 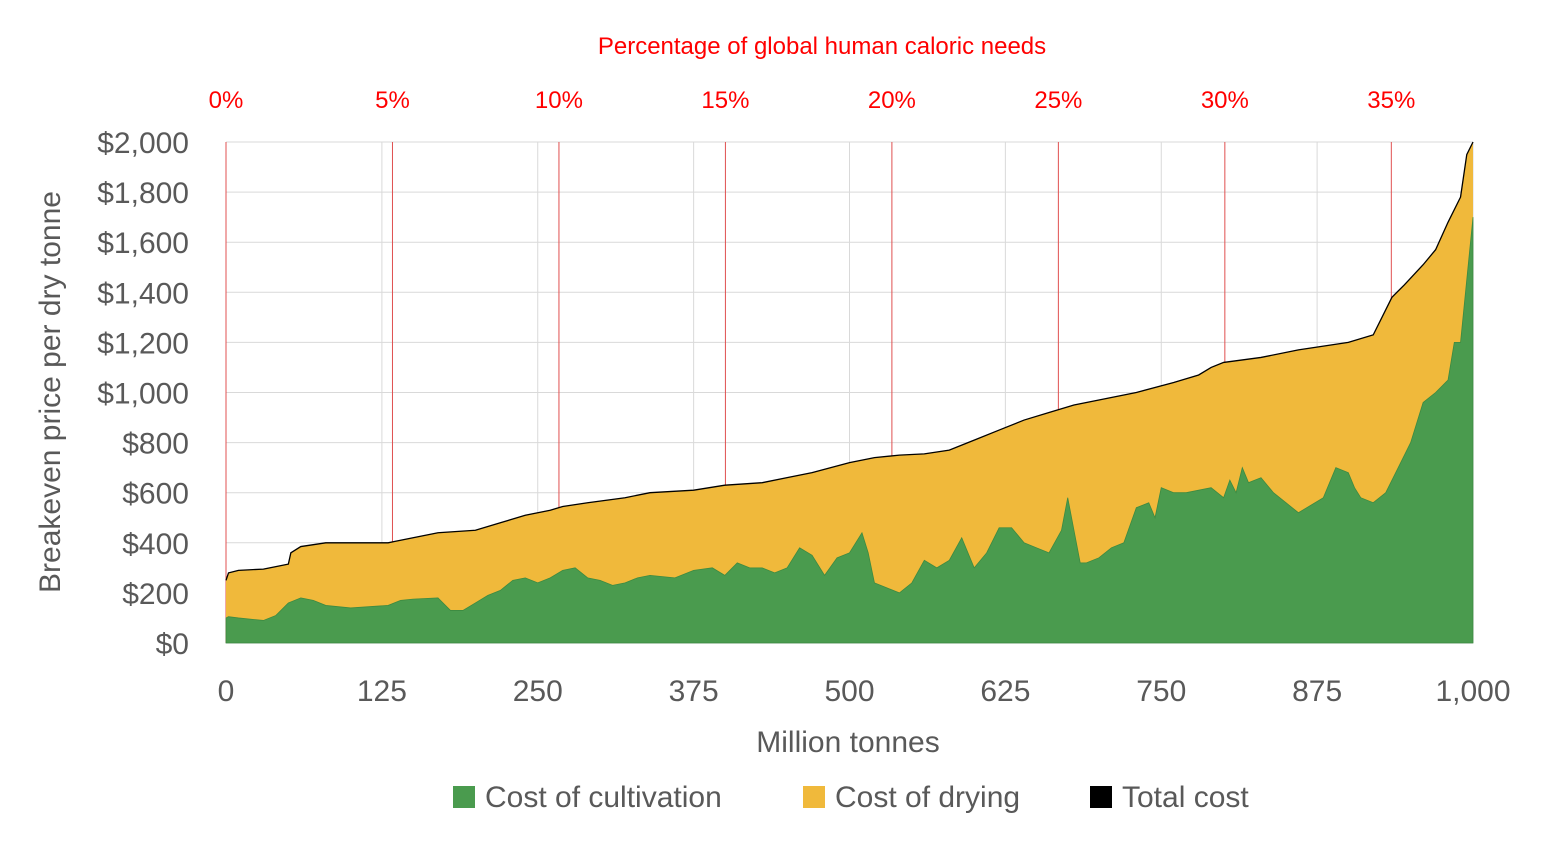 What do you see at coordinates (155, 544) in the screenshot?
I see `y-tick-label: $400` at bounding box center [155, 544].